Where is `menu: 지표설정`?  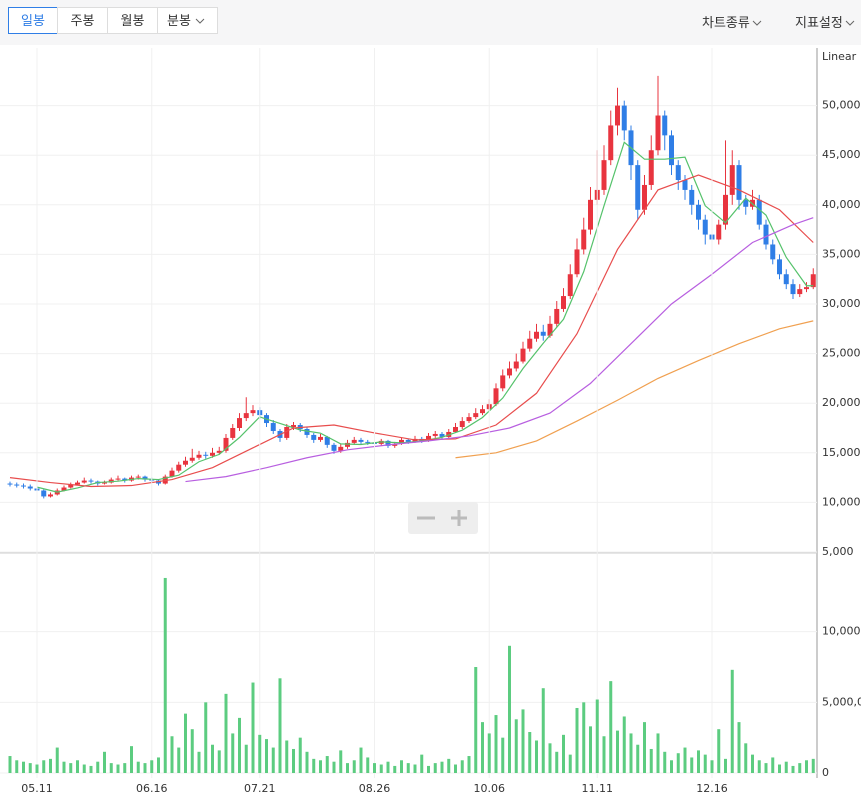 menu: 지표설정 is located at coordinates (825, 21).